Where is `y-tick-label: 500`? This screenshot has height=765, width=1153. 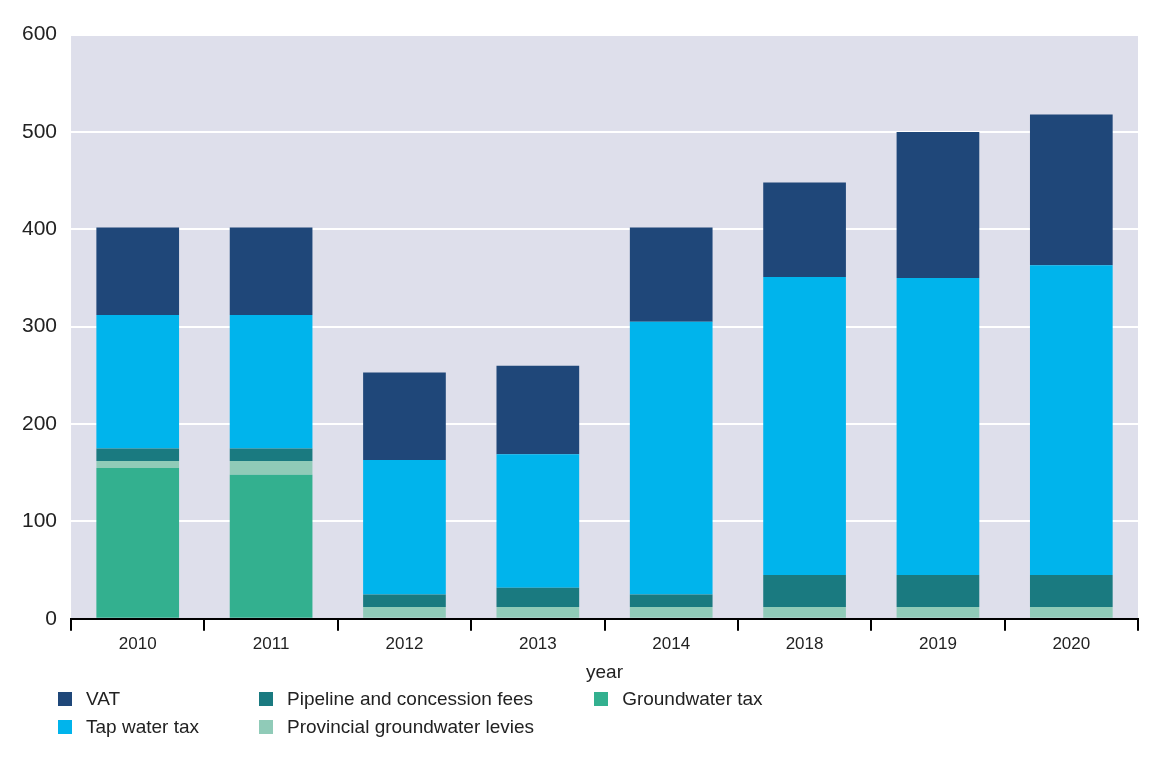 y-tick-label: 500 is located at coordinates (39, 130).